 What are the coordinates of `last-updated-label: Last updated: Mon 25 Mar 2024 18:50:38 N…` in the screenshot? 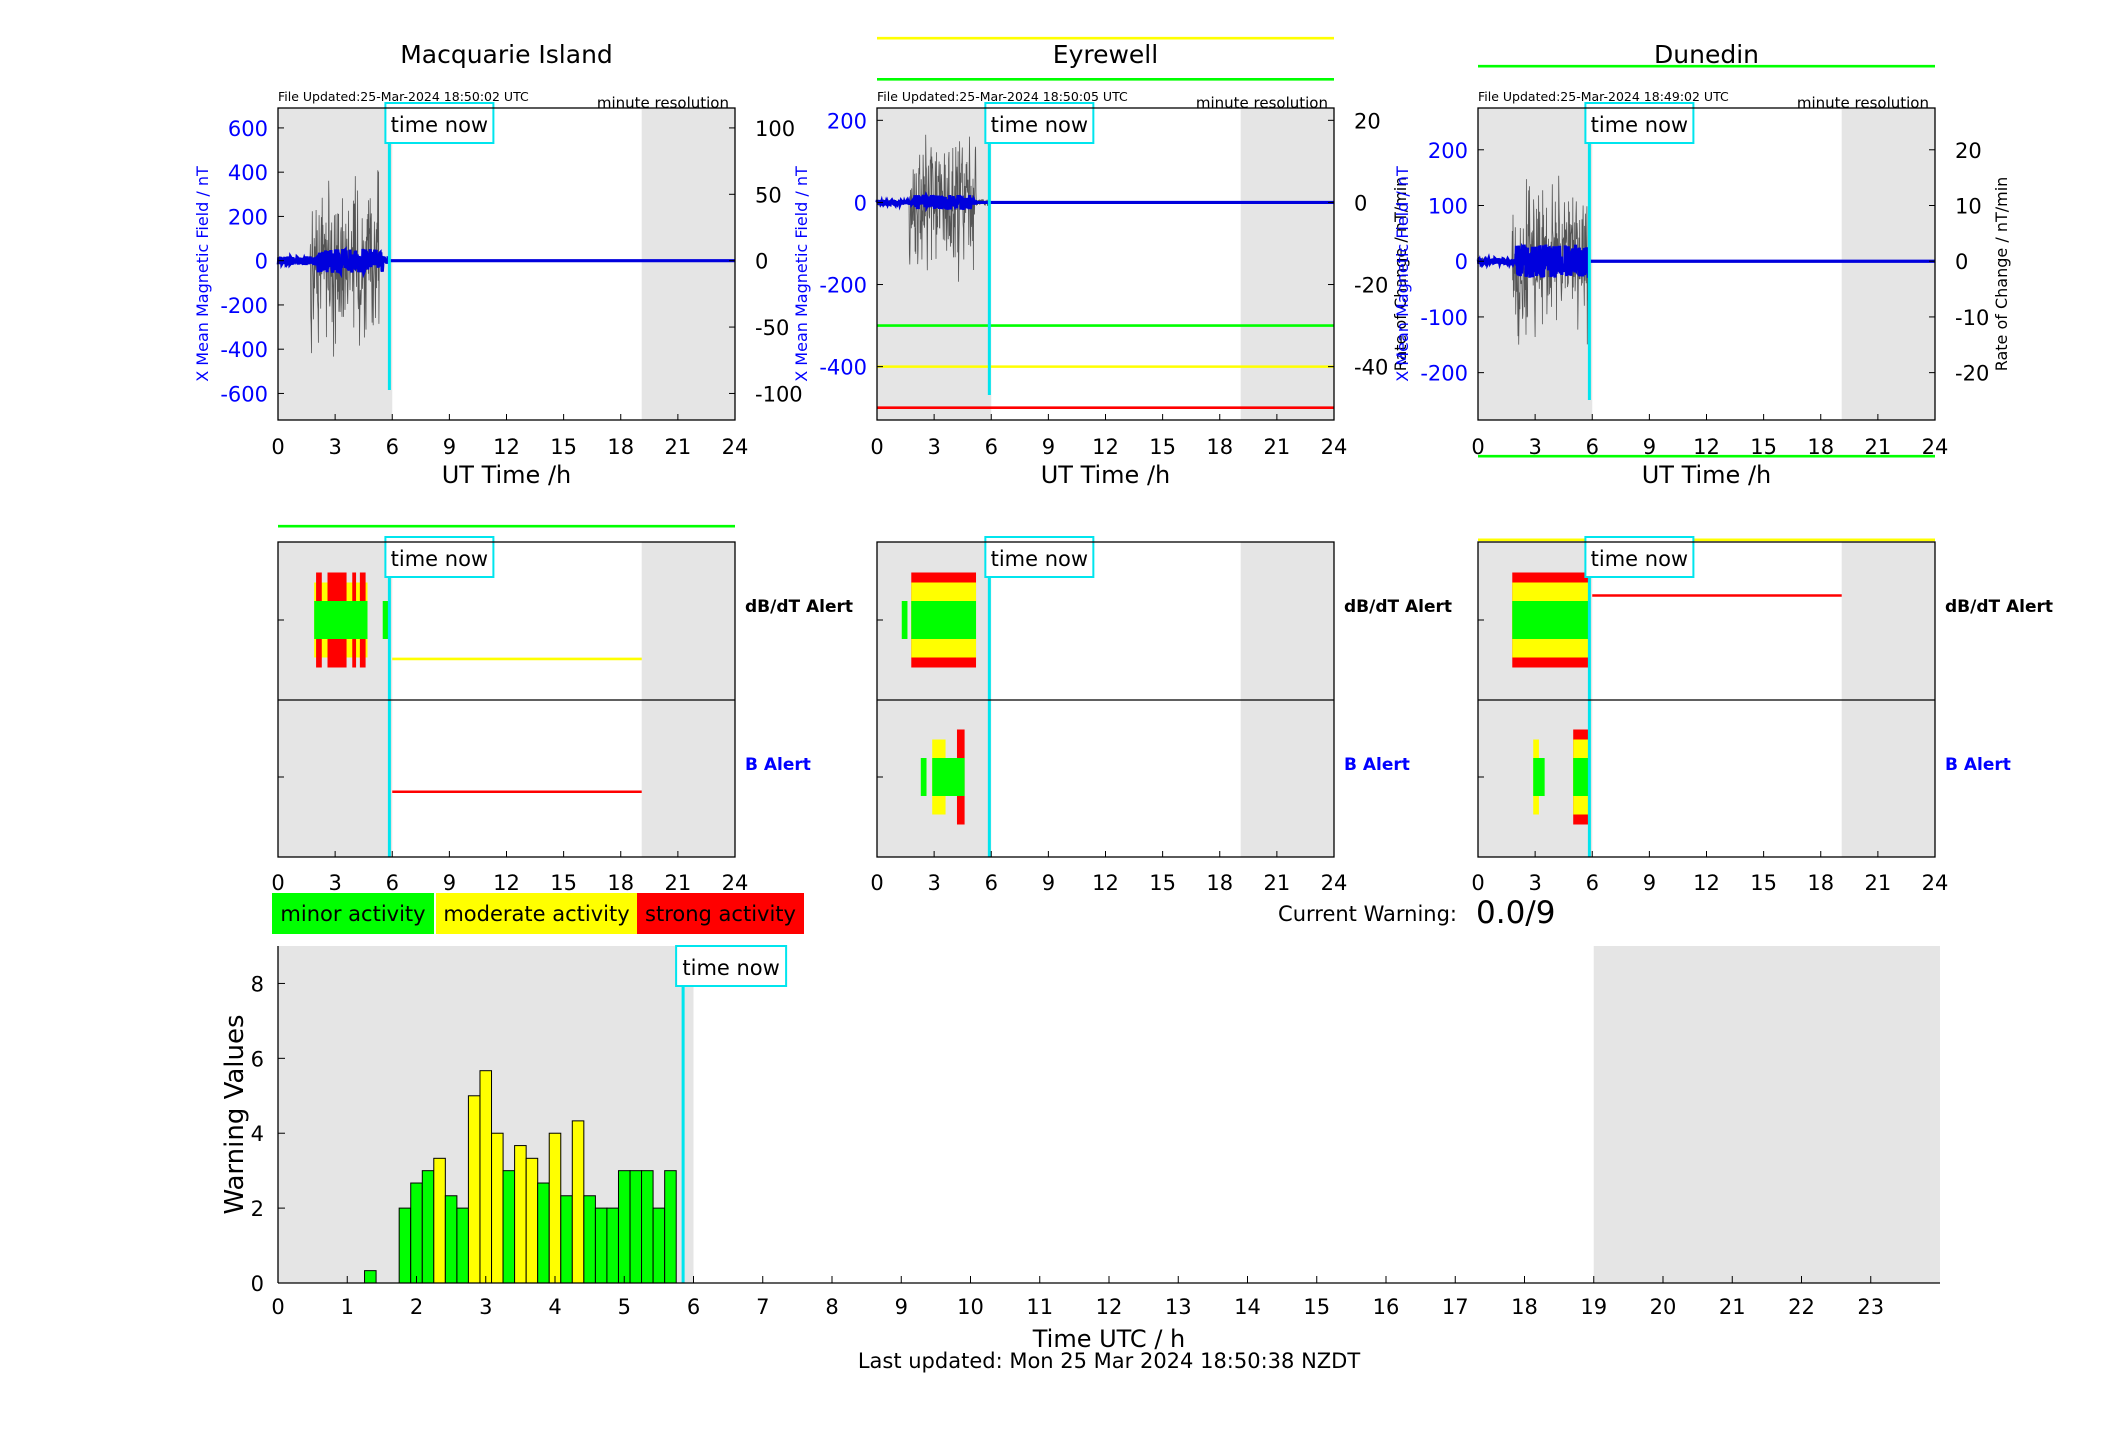 It's located at (1109, 1361).